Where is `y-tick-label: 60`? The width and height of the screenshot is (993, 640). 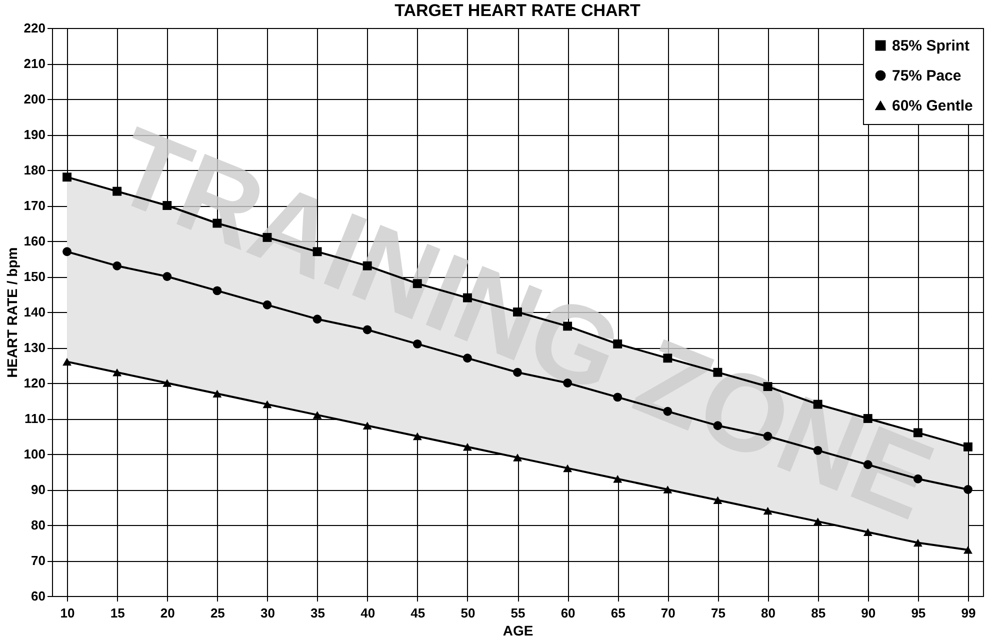 y-tick-label: 60 is located at coordinates (38, 596).